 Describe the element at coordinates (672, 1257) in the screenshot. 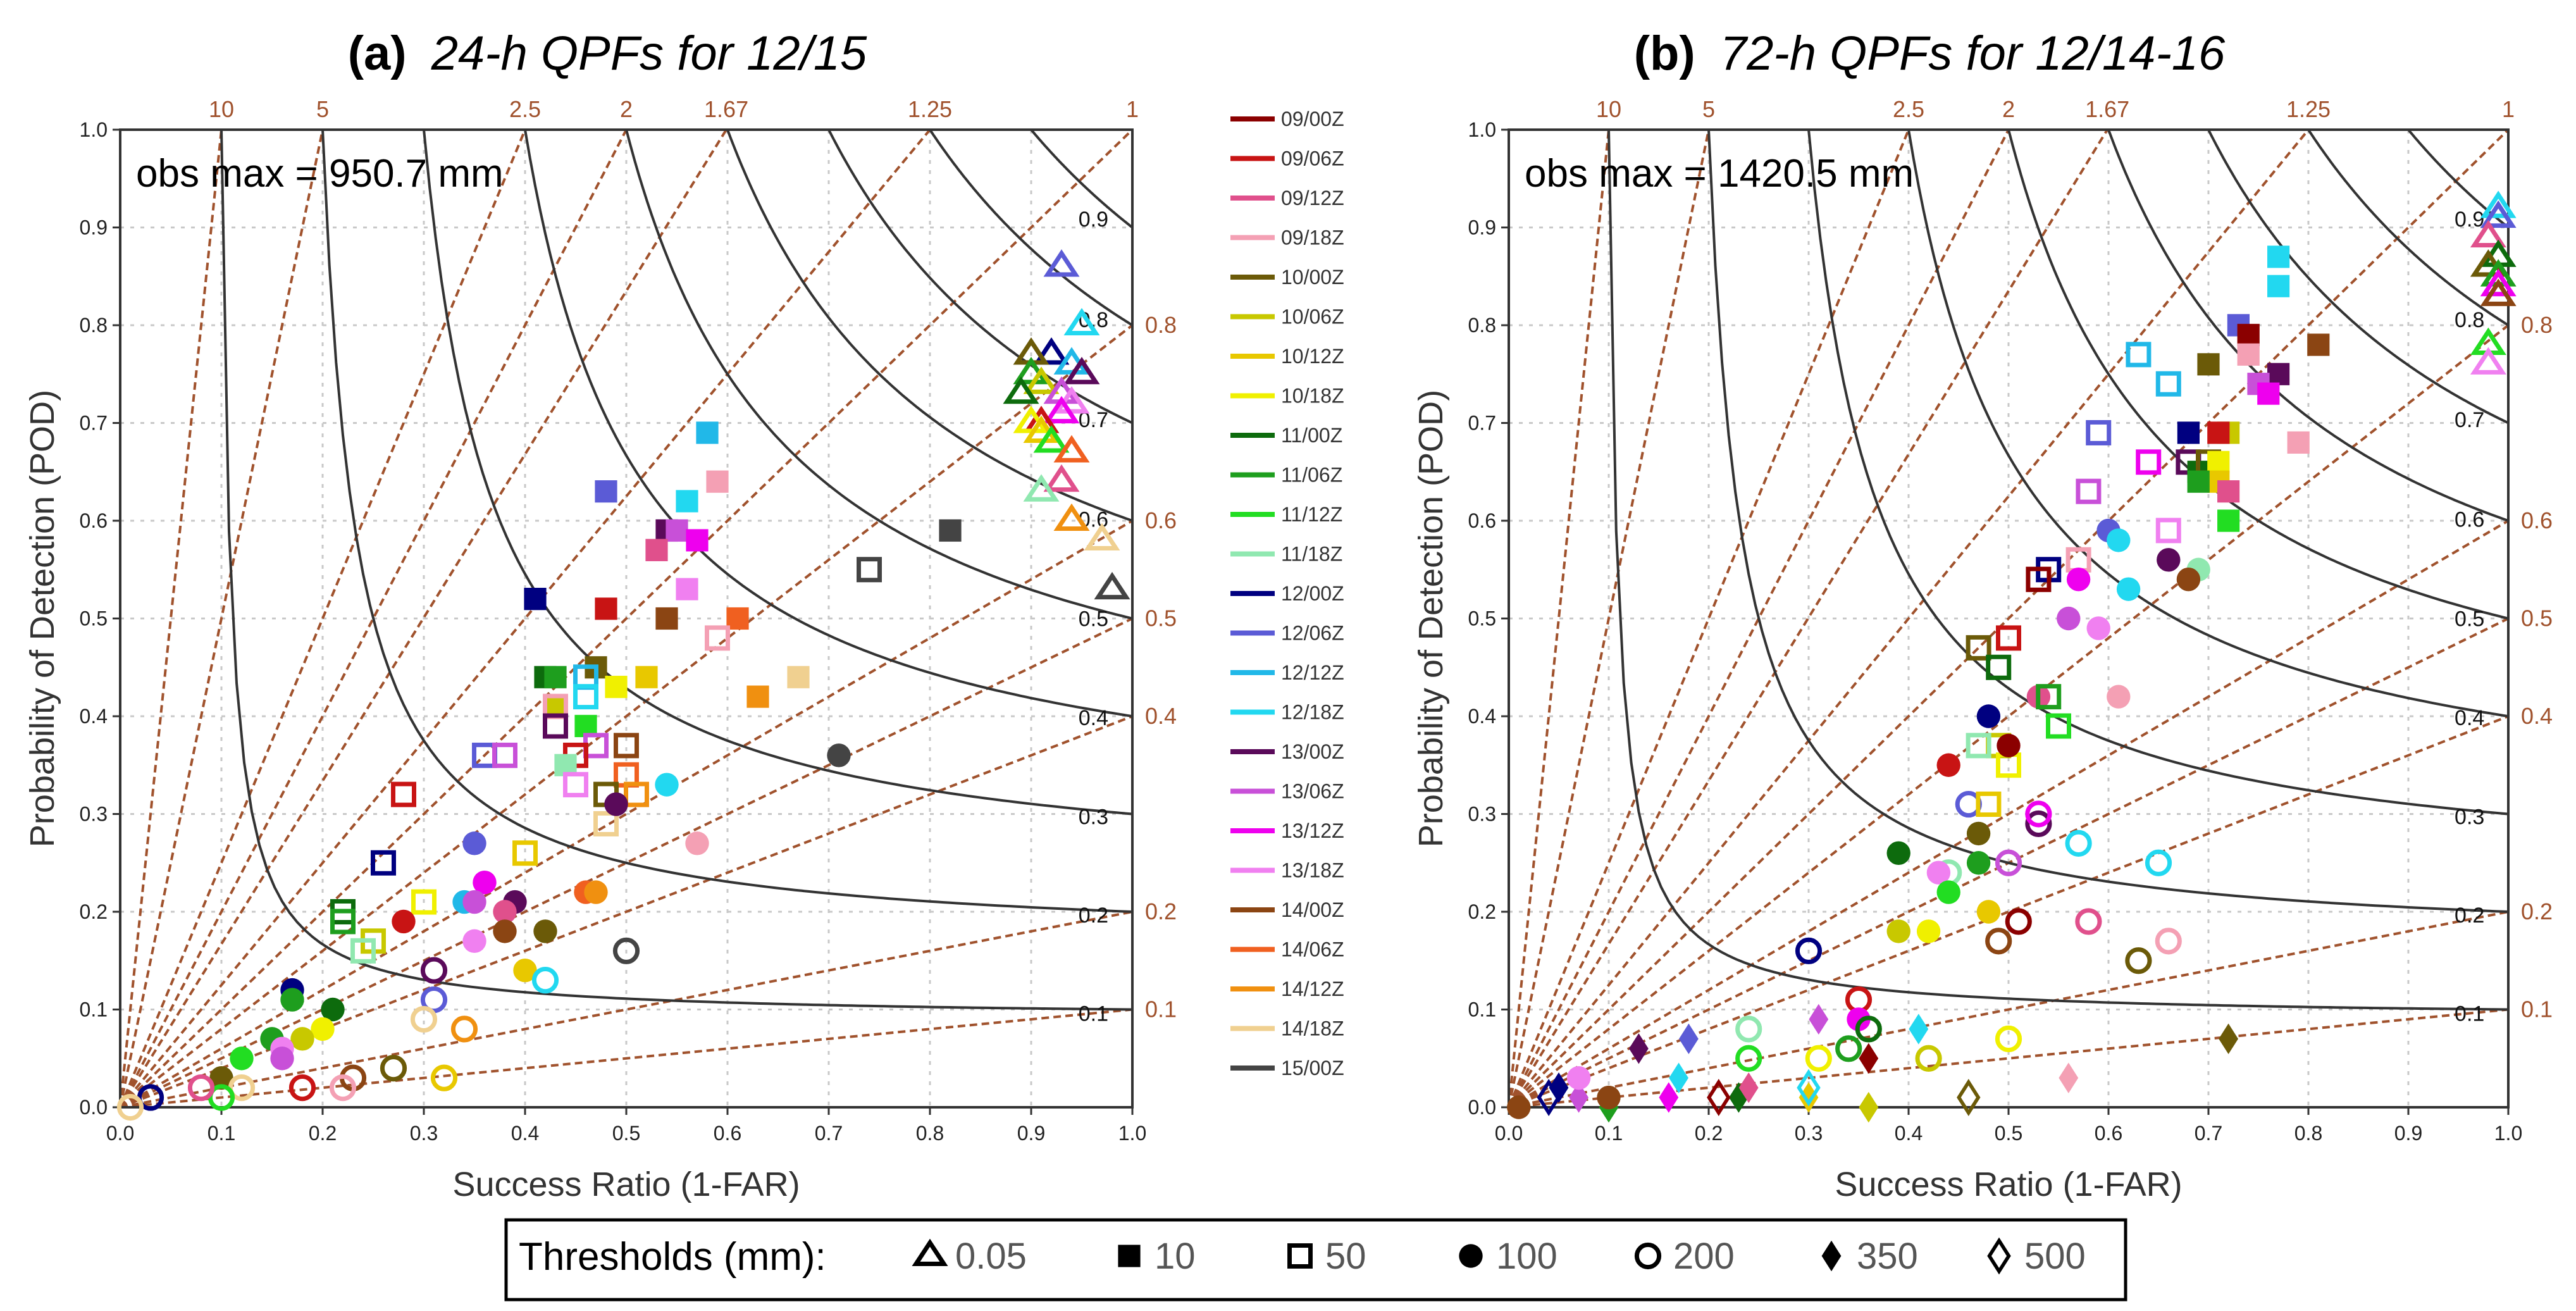

I see `threshold-legend-title: Thresholds (mm):` at that location.